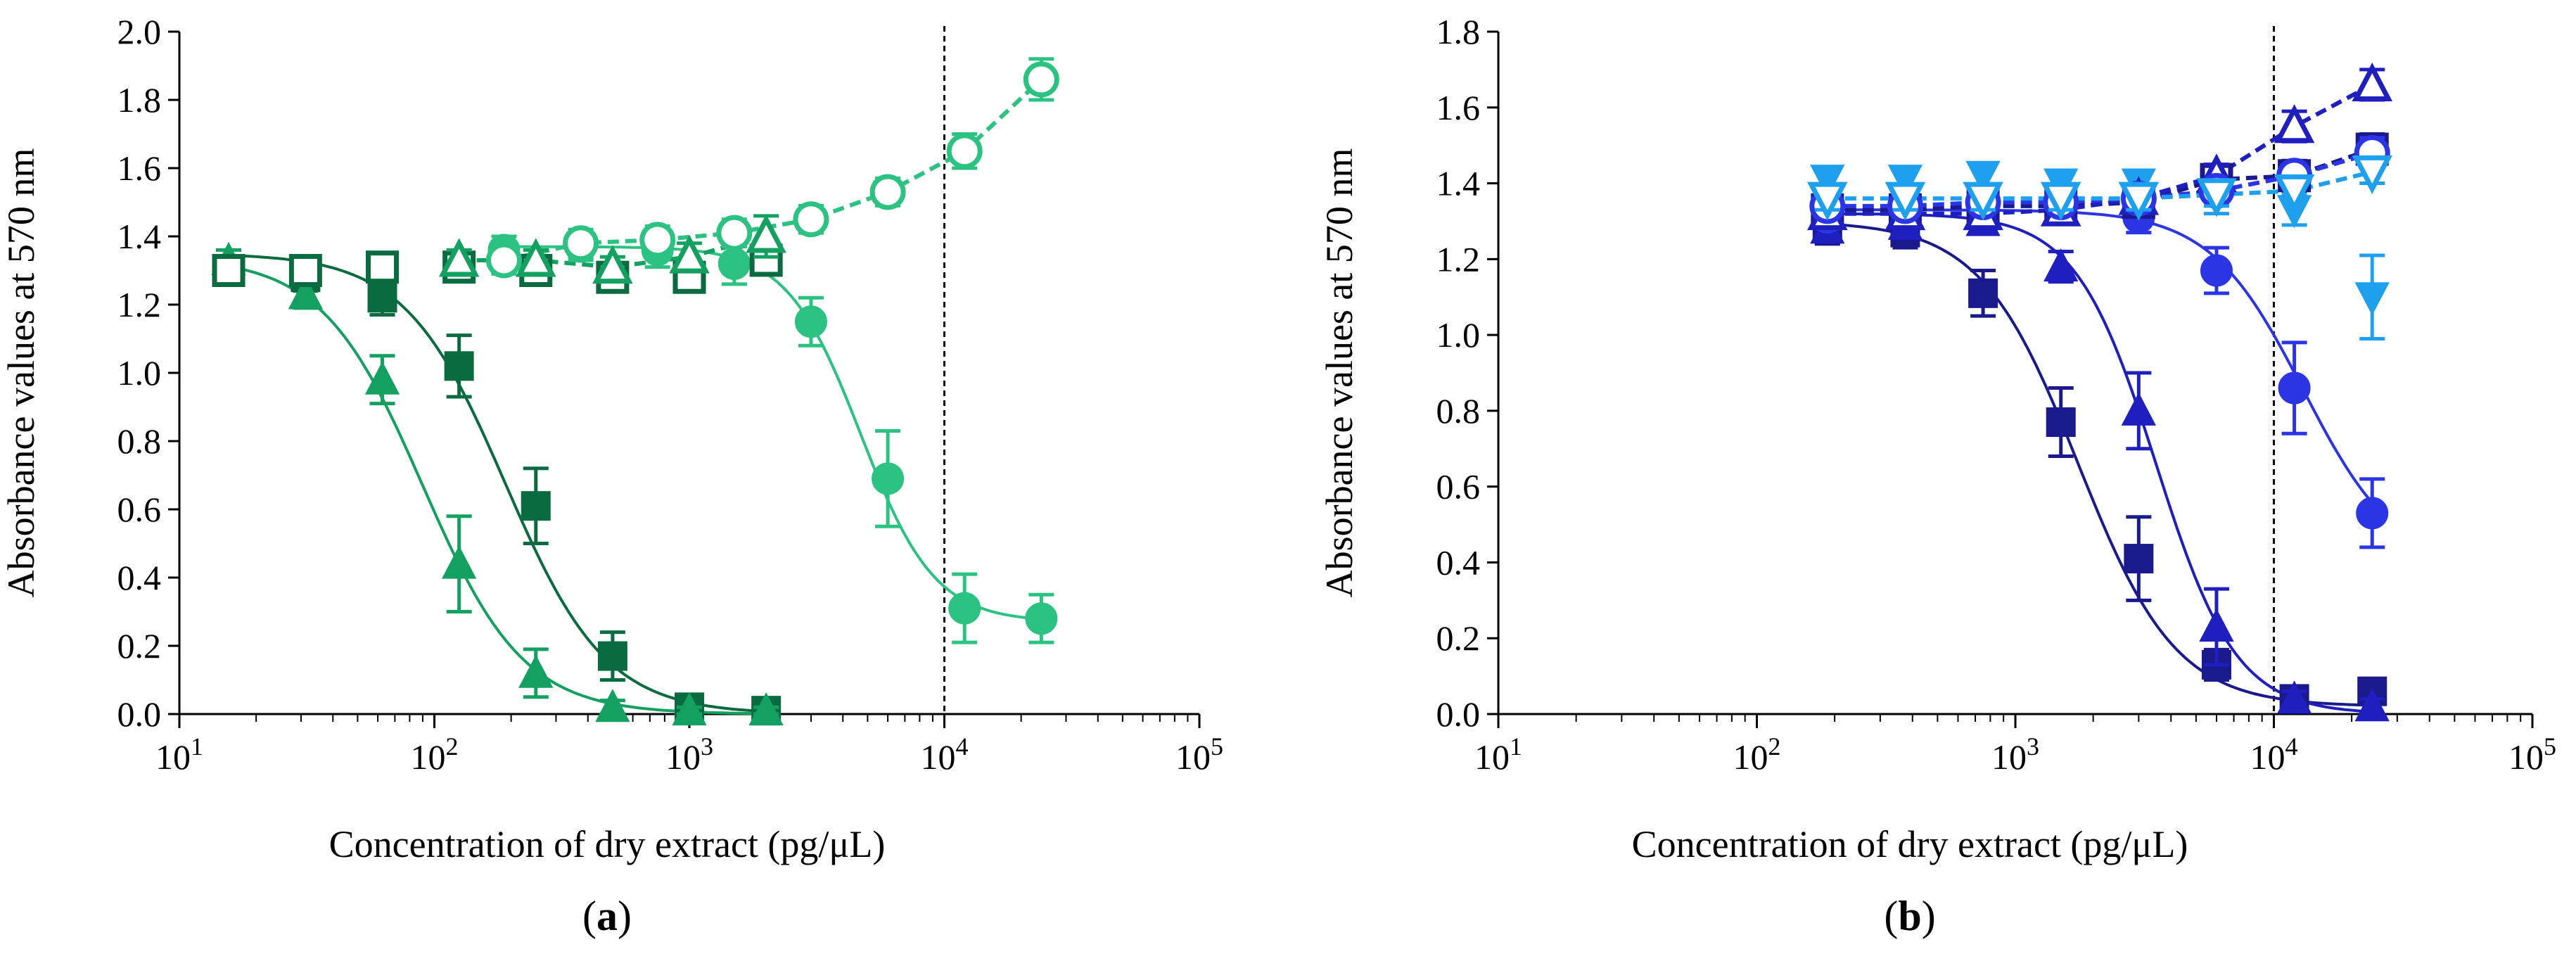 This screenshot has width=2576, height=961. I want to click on panel-b-x-axis-title: Concentration of dry extract (pg/μL), so click(1910, 844).